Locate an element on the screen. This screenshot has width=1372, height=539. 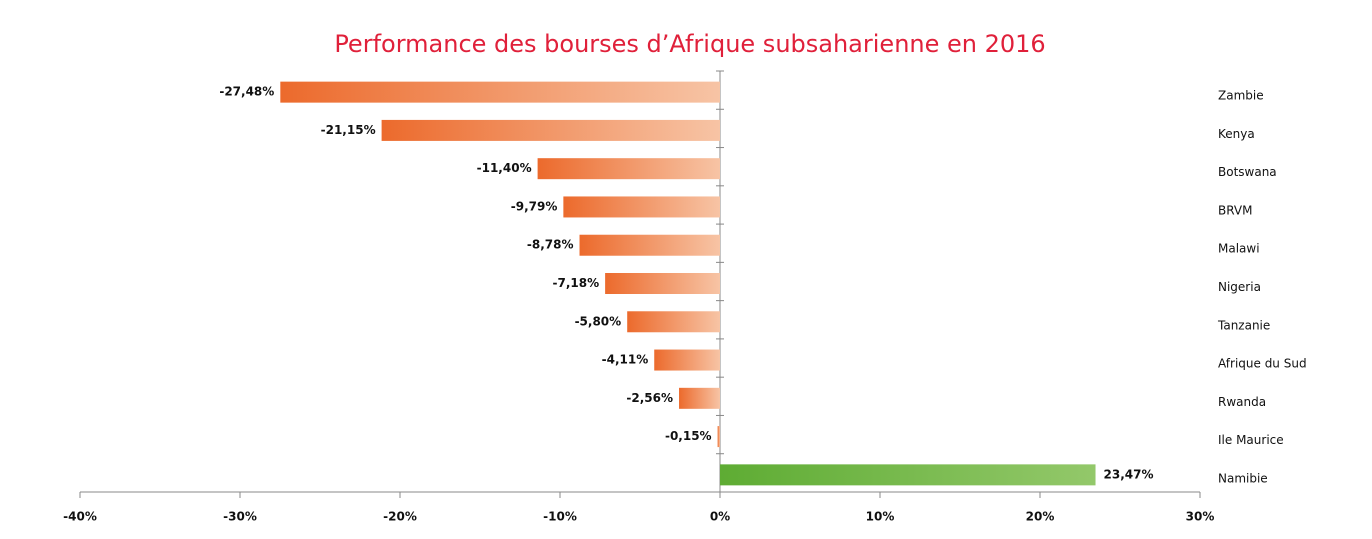
category-label: Malawi is located at coordinates (1239, 249).